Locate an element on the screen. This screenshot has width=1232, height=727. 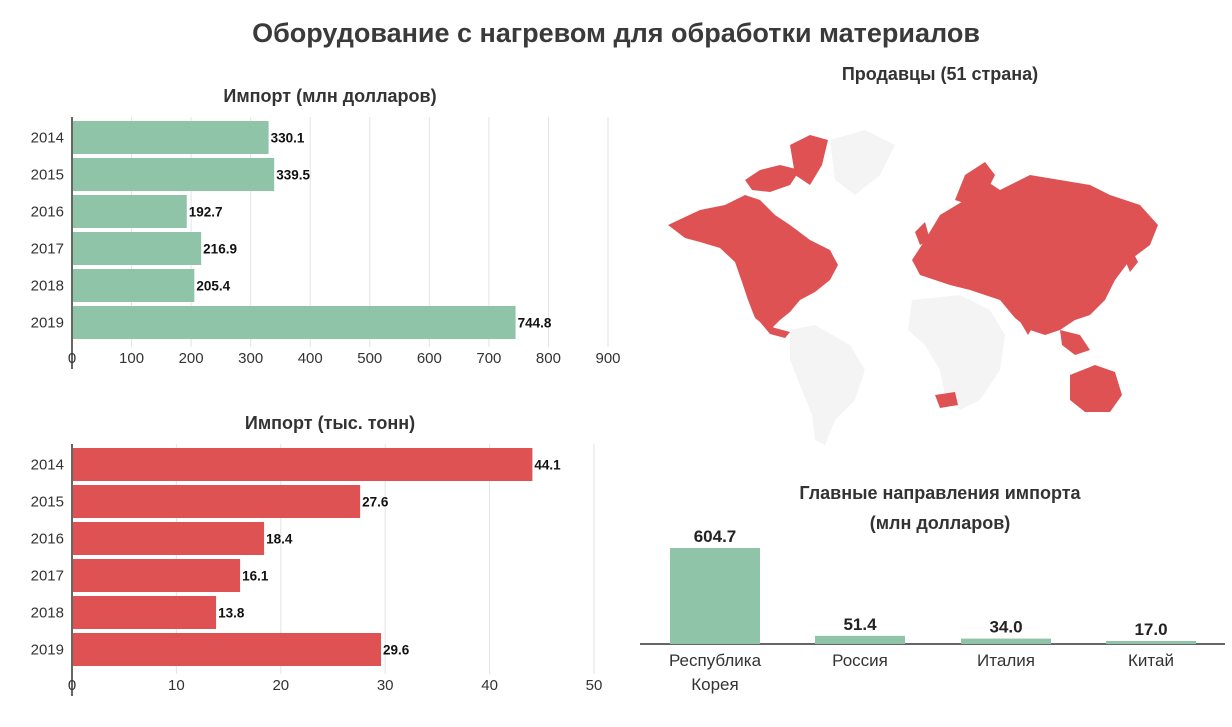
top-destinations-category-label: Россия is located at coordinates (860, 660).